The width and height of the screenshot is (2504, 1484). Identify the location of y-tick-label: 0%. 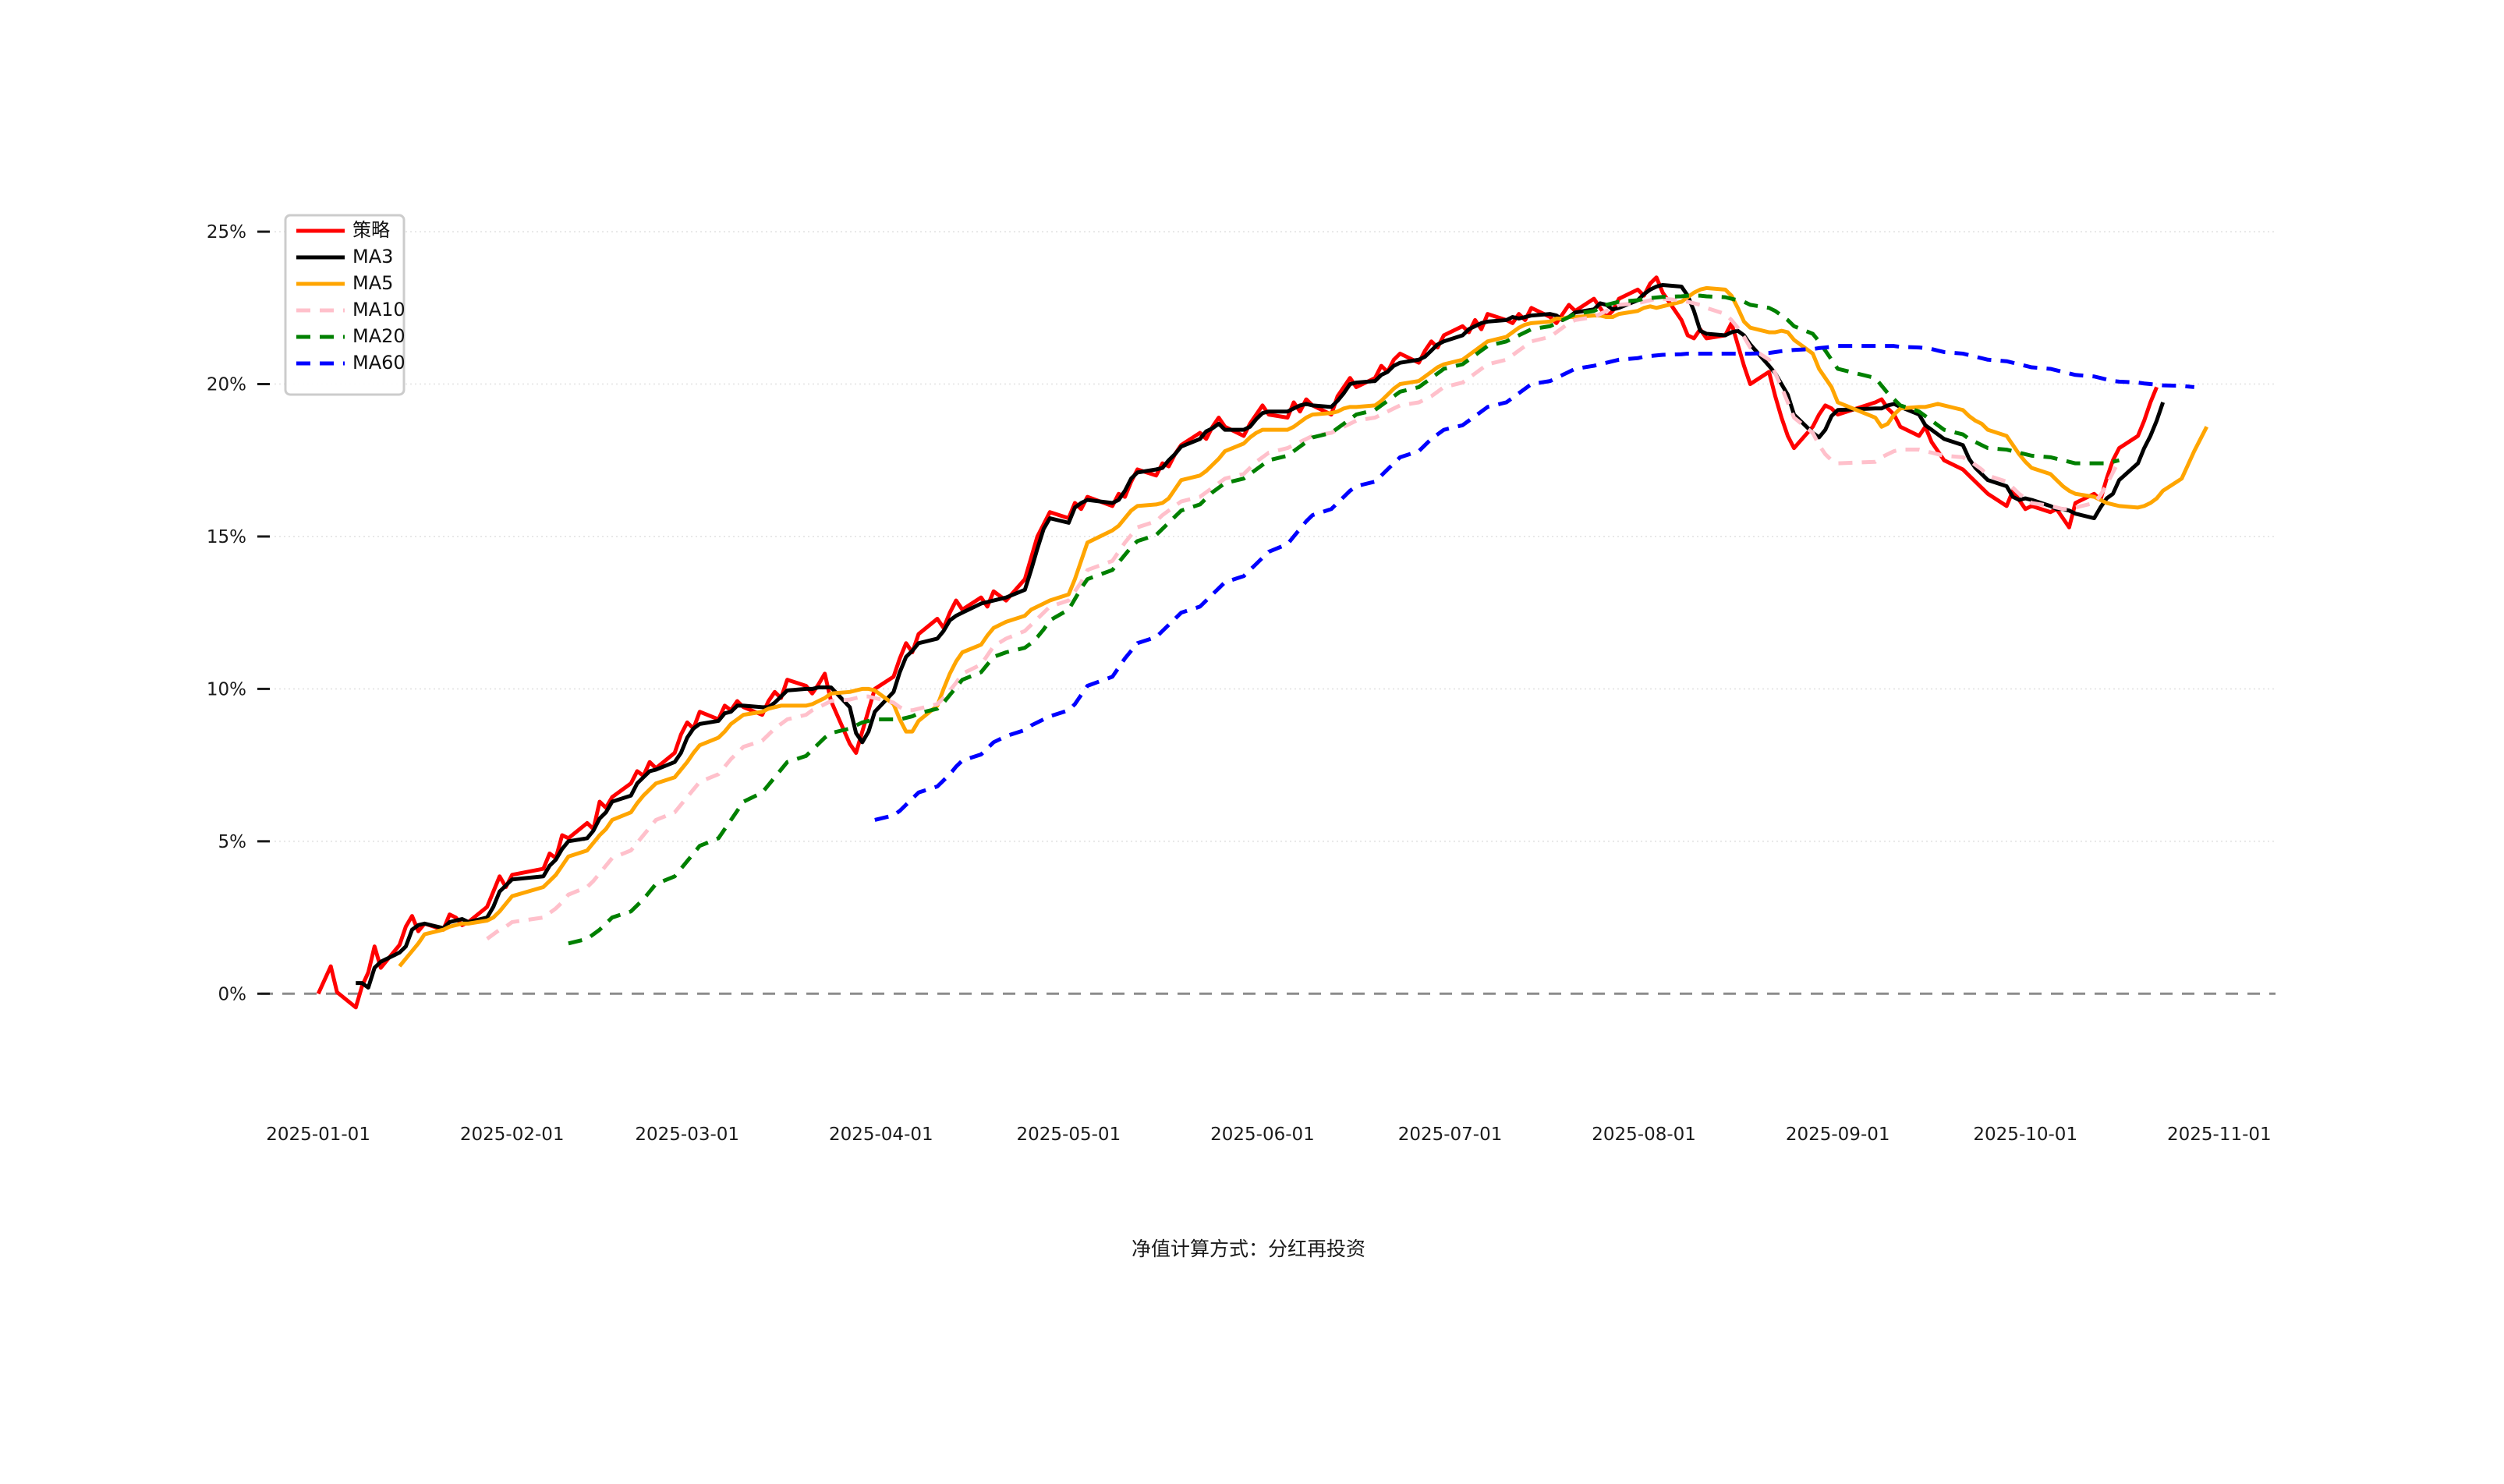
(232, 994).